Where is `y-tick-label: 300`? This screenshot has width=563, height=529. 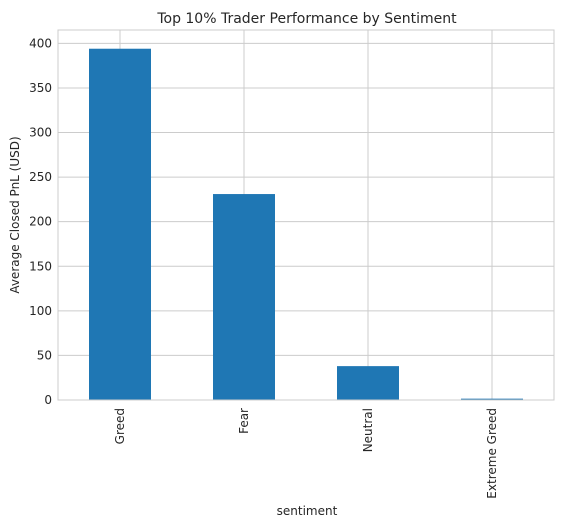 y-tick-label: 300 is located at coordinates (40, 133).